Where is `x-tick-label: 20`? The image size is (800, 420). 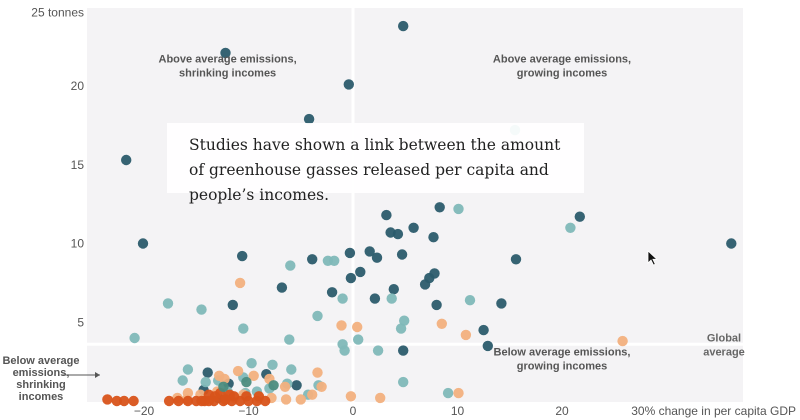 x-tick-label: 20 is located at coordinates (562, 411).